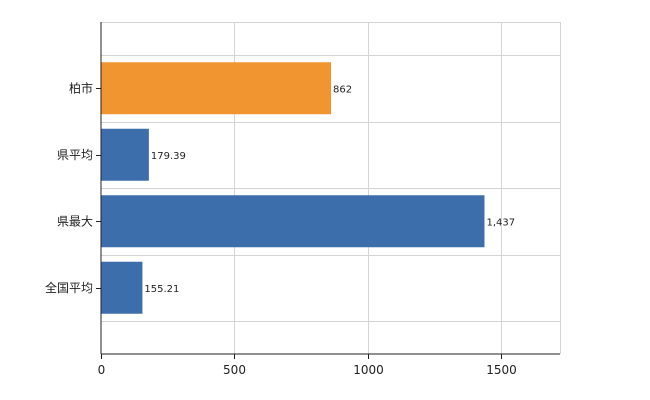 This screenshot has width=650, height=400. I want to click on data-label: 179.39, so click(168, 156).